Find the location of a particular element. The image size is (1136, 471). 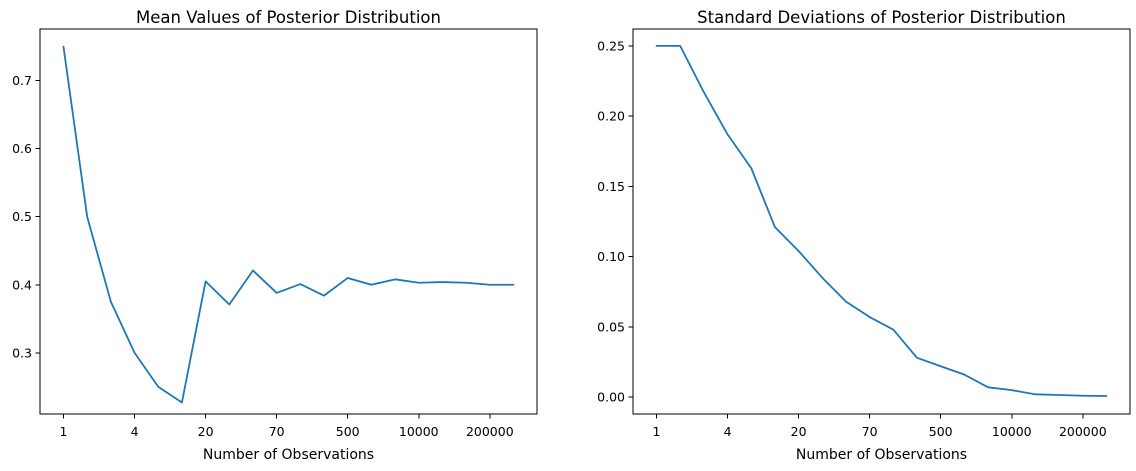

y-tick-label: 0.5 is located at coordinates (22, 216).